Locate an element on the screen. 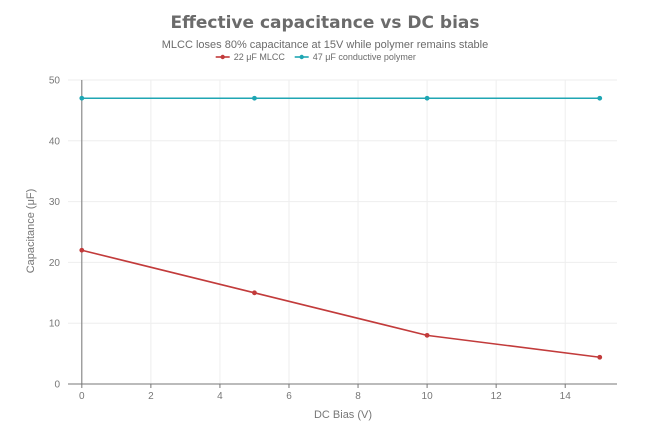  y-tick-label: 50 is located at coordinates (55, 81).